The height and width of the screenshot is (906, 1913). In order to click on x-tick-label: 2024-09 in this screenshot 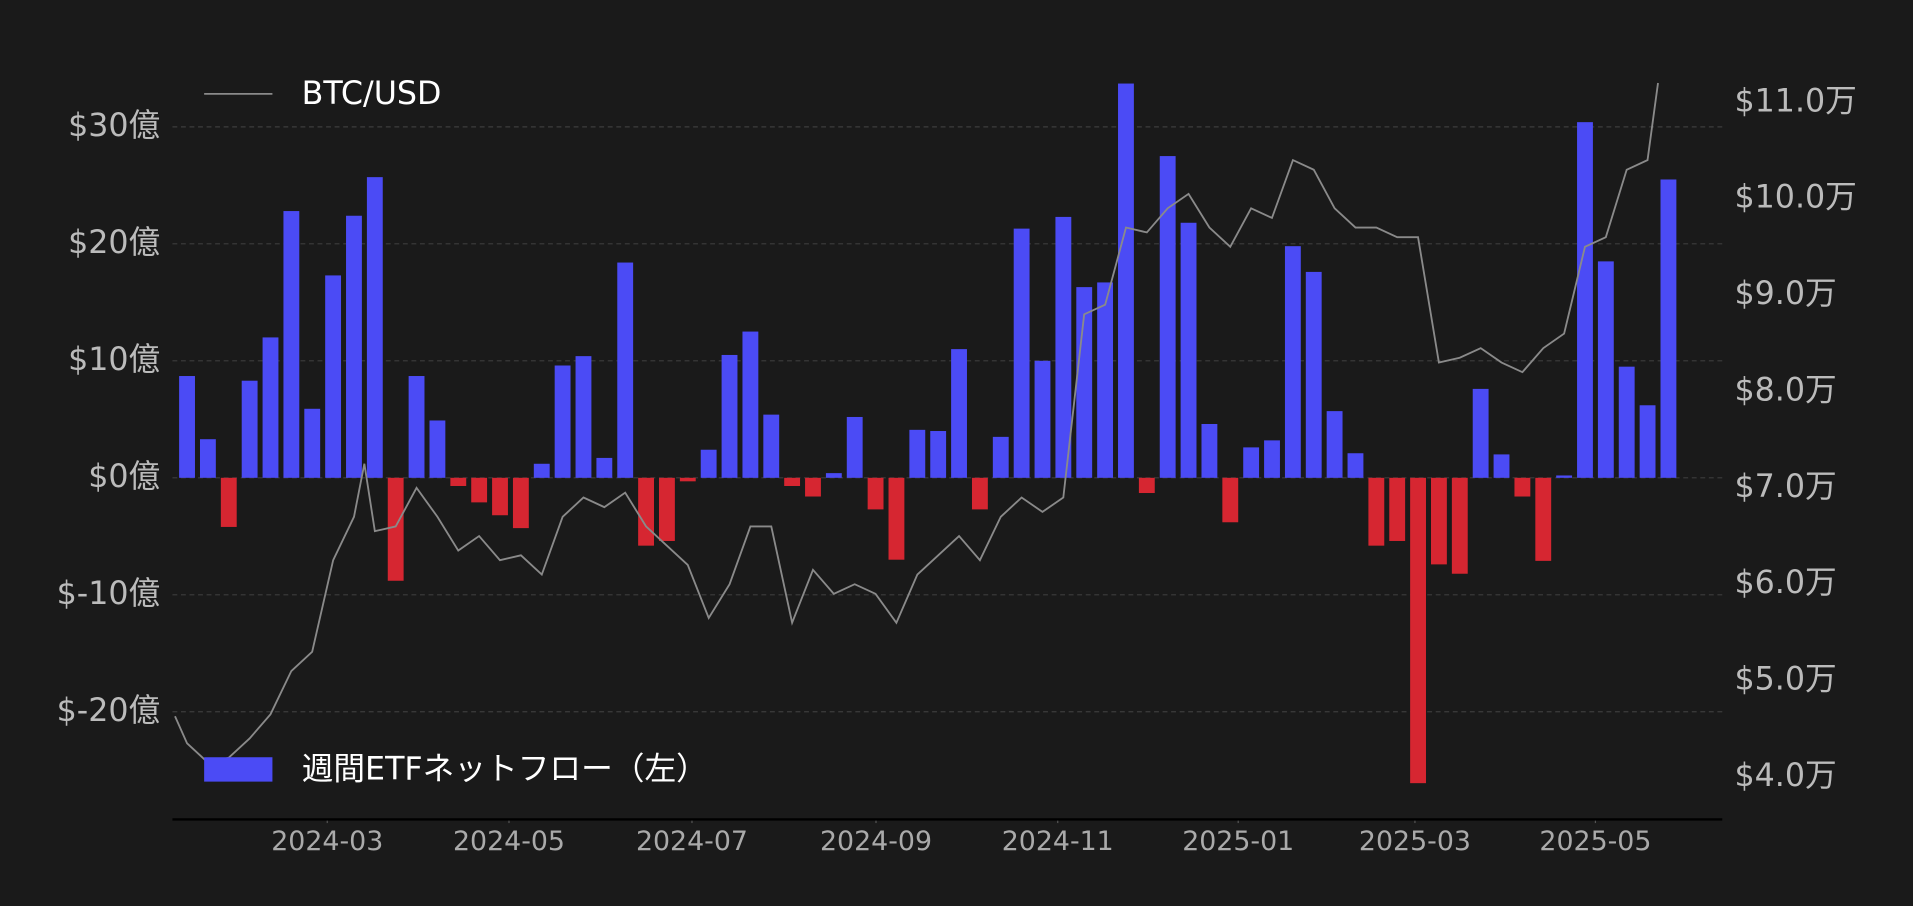, I will do `click(876, 841)`.